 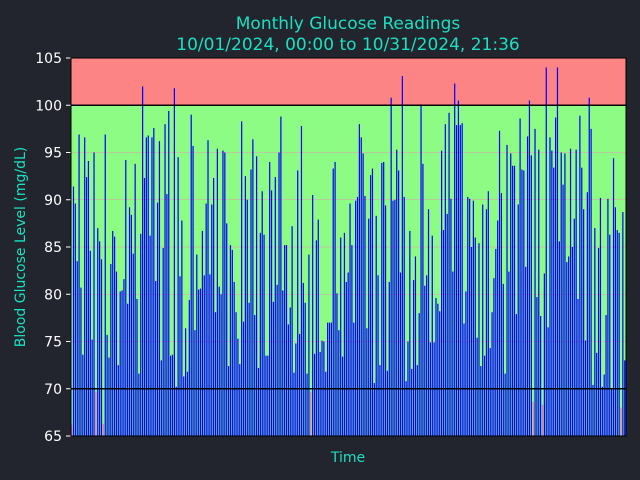 I want to click on y-tick-label-7: 100, so click(x=48, y=106).